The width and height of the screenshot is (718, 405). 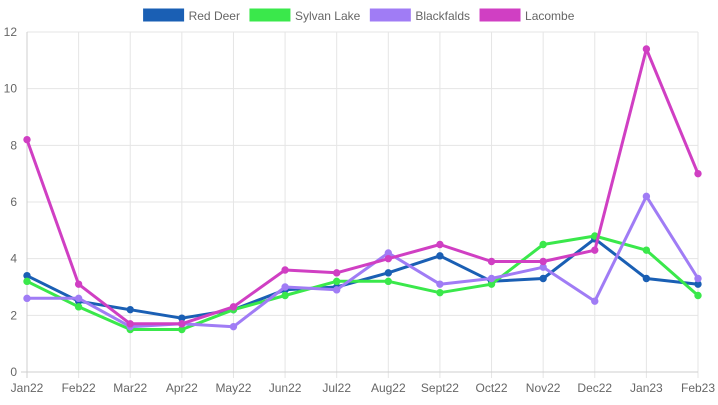 I want to click on x-tick-label: Jan23, so click(x=646, y=388).